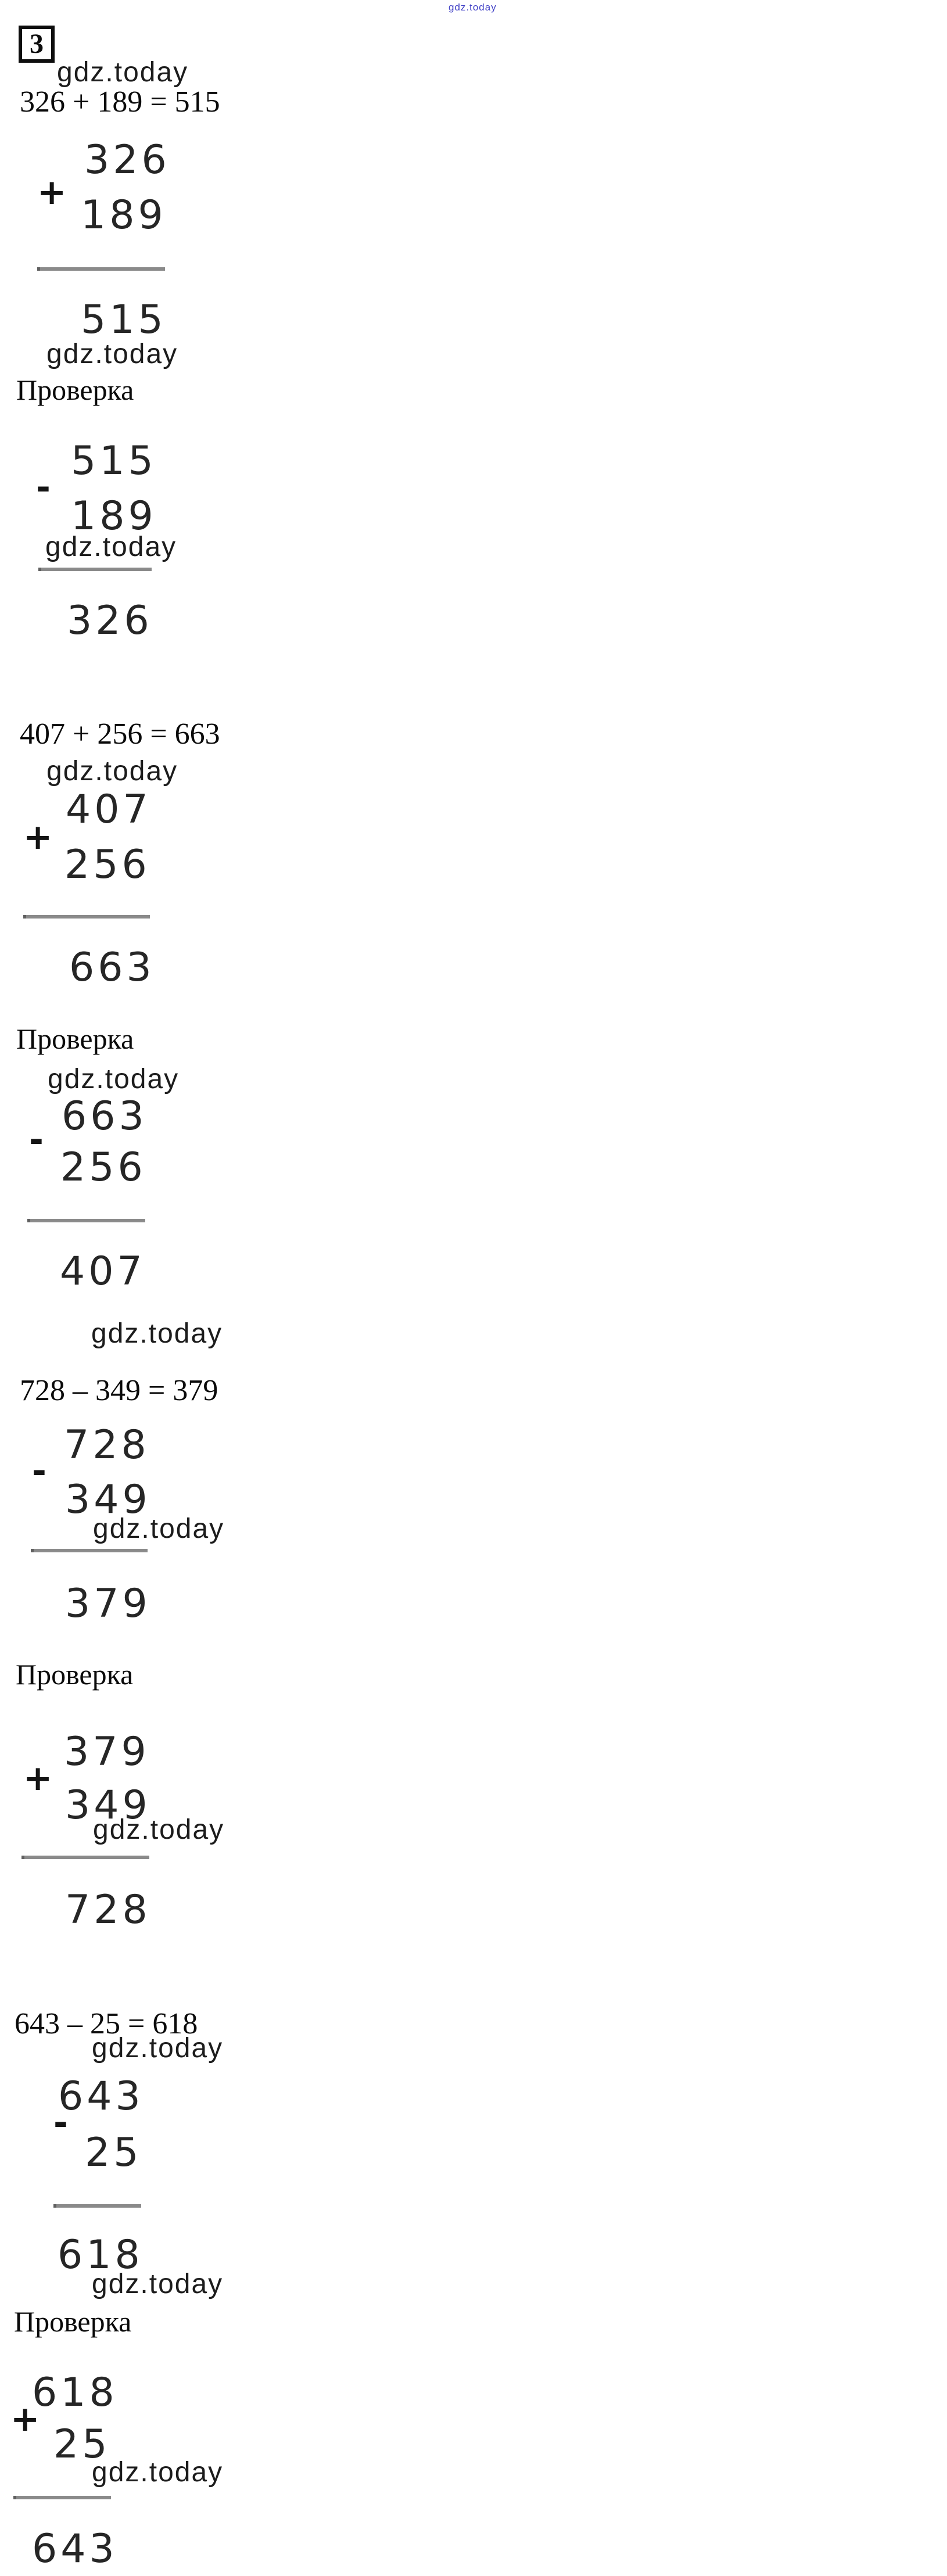  I want to click on task-number: 3, so click(37, 43).